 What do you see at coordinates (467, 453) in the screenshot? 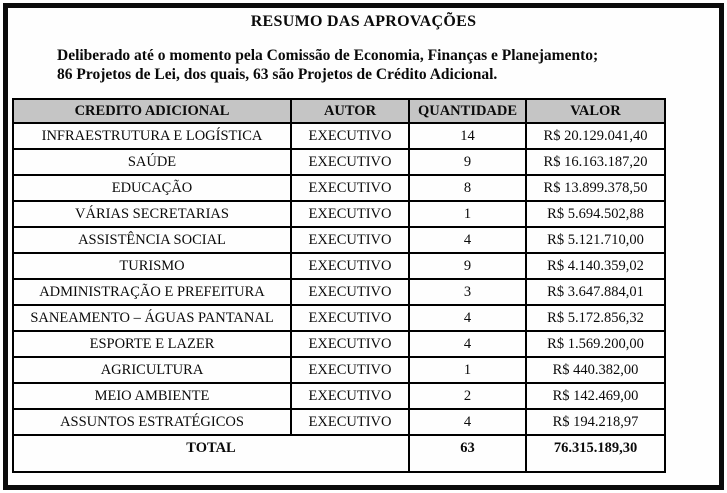
I see `total-quantity: 63` at bounding box center [467, 453].